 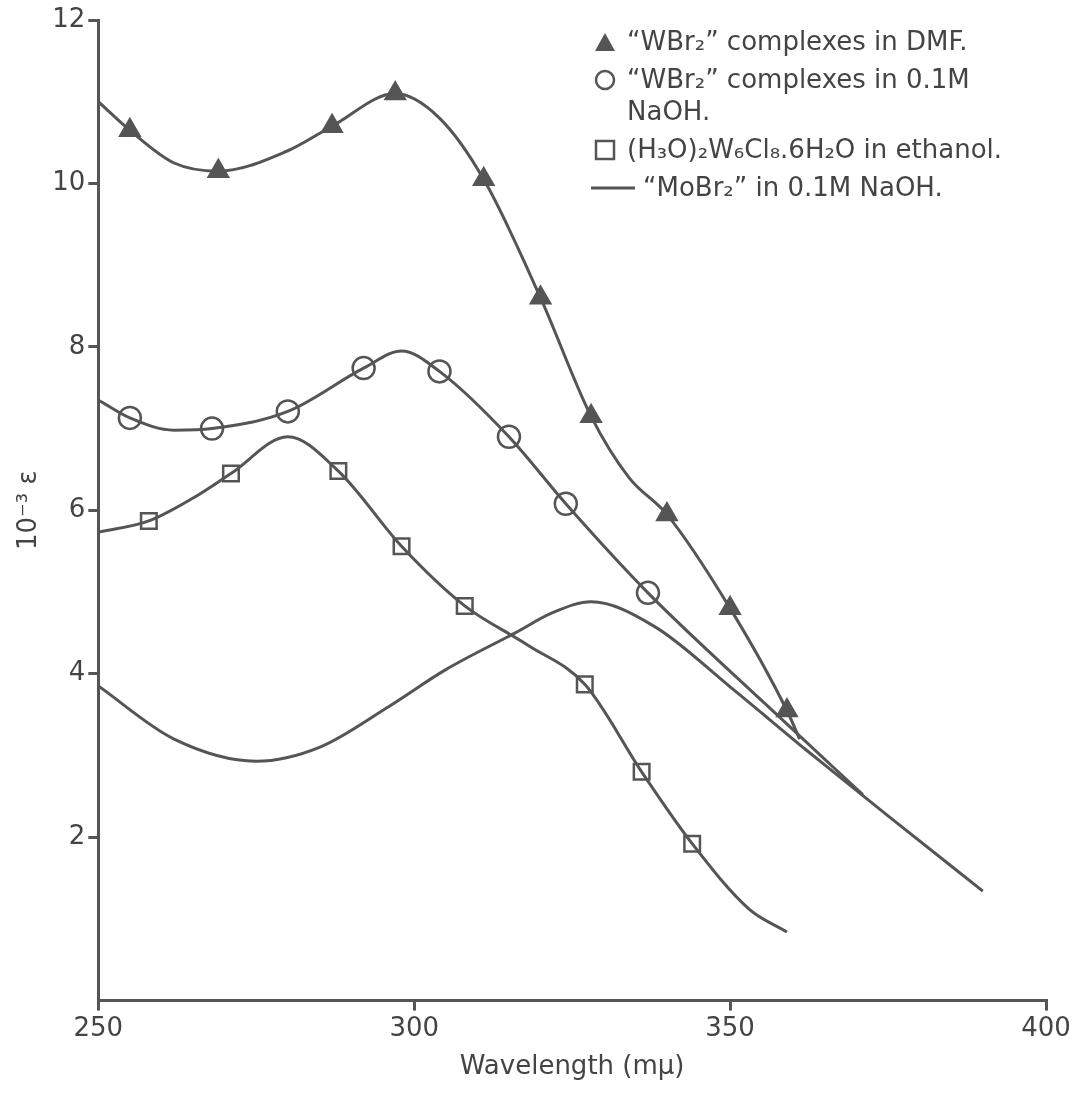 I want to click on legend-label: “WBr₂” complexes in 0.1M NaOH., so click(x=799, y=95).